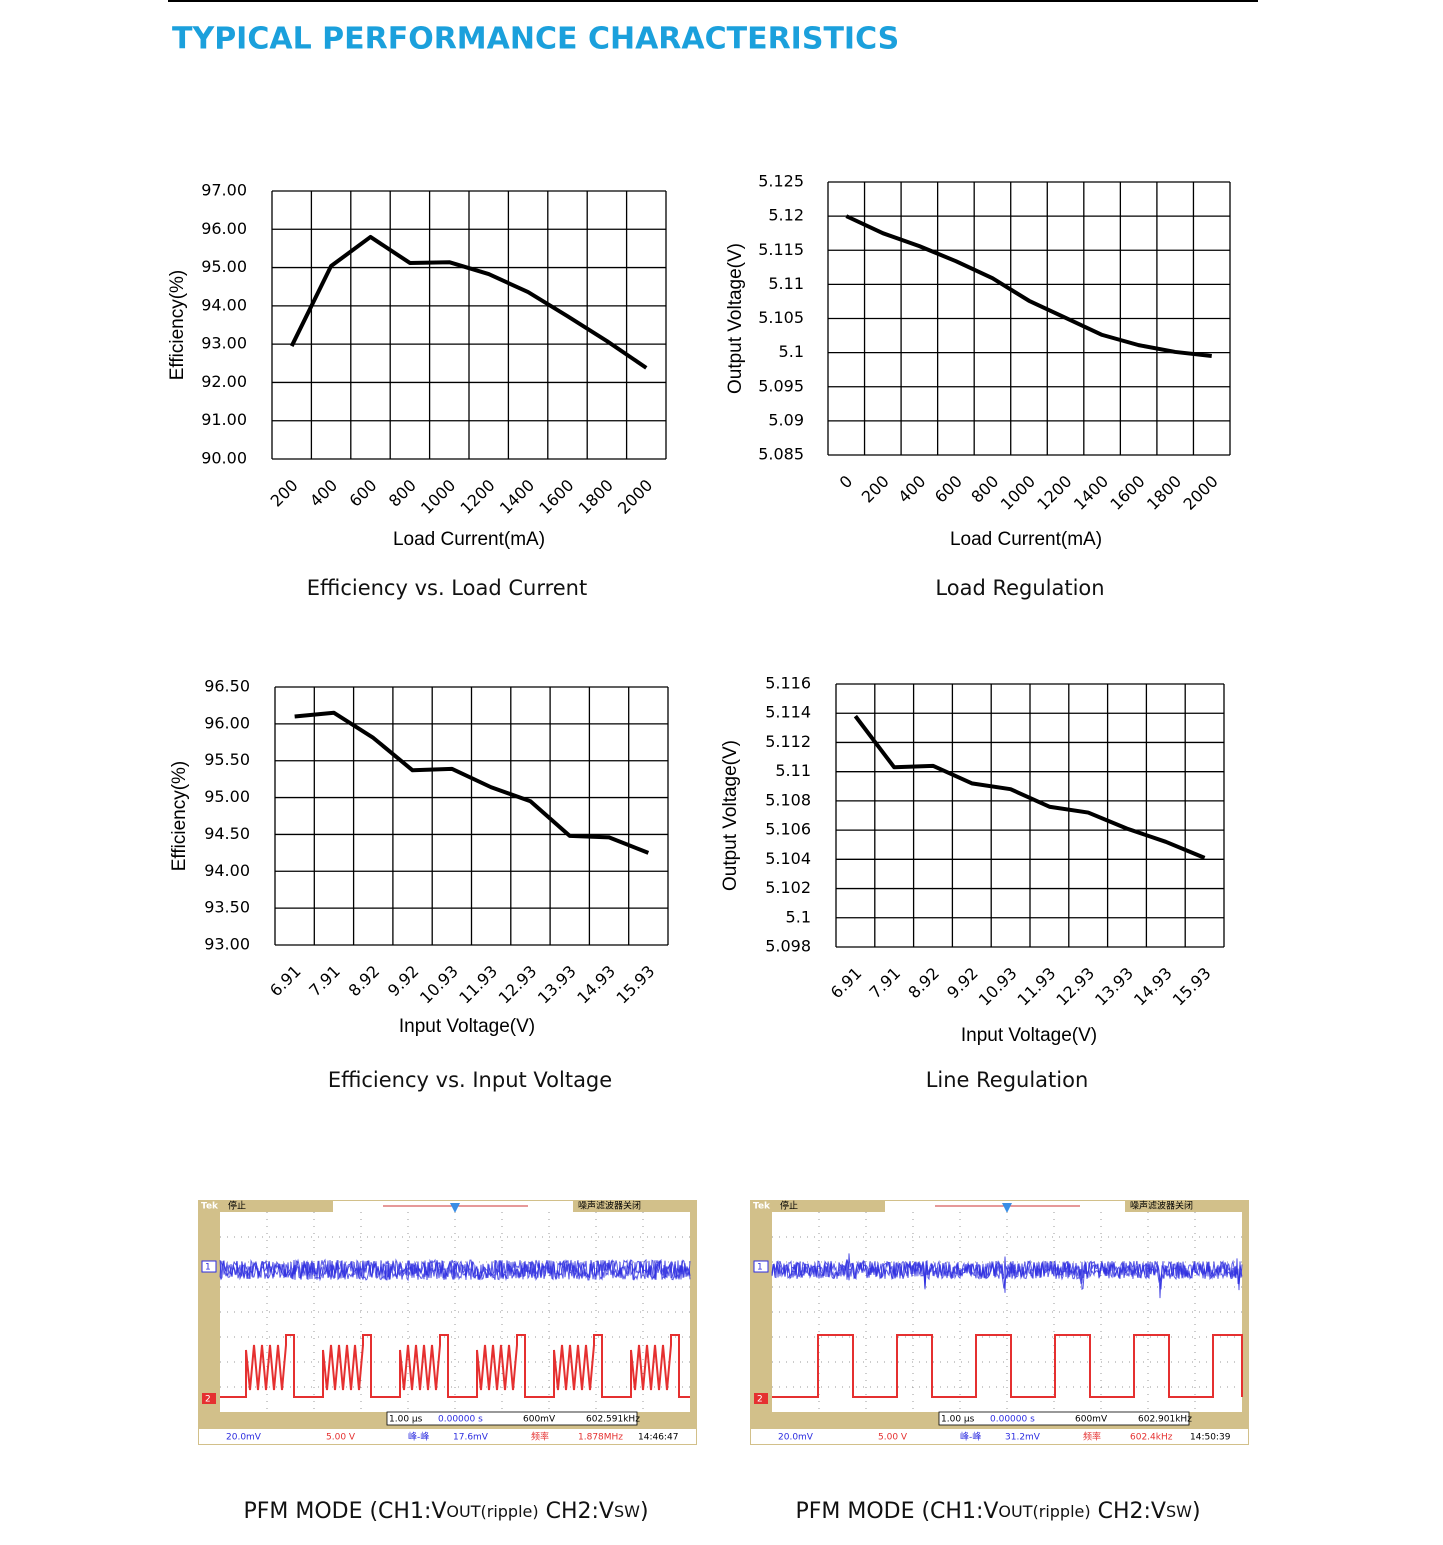 This screenshot has width=1443, height=1545. Describe the element at coordinates (788, 799) in the screenshot. I see `y-tick-label: 5.108` at that location.